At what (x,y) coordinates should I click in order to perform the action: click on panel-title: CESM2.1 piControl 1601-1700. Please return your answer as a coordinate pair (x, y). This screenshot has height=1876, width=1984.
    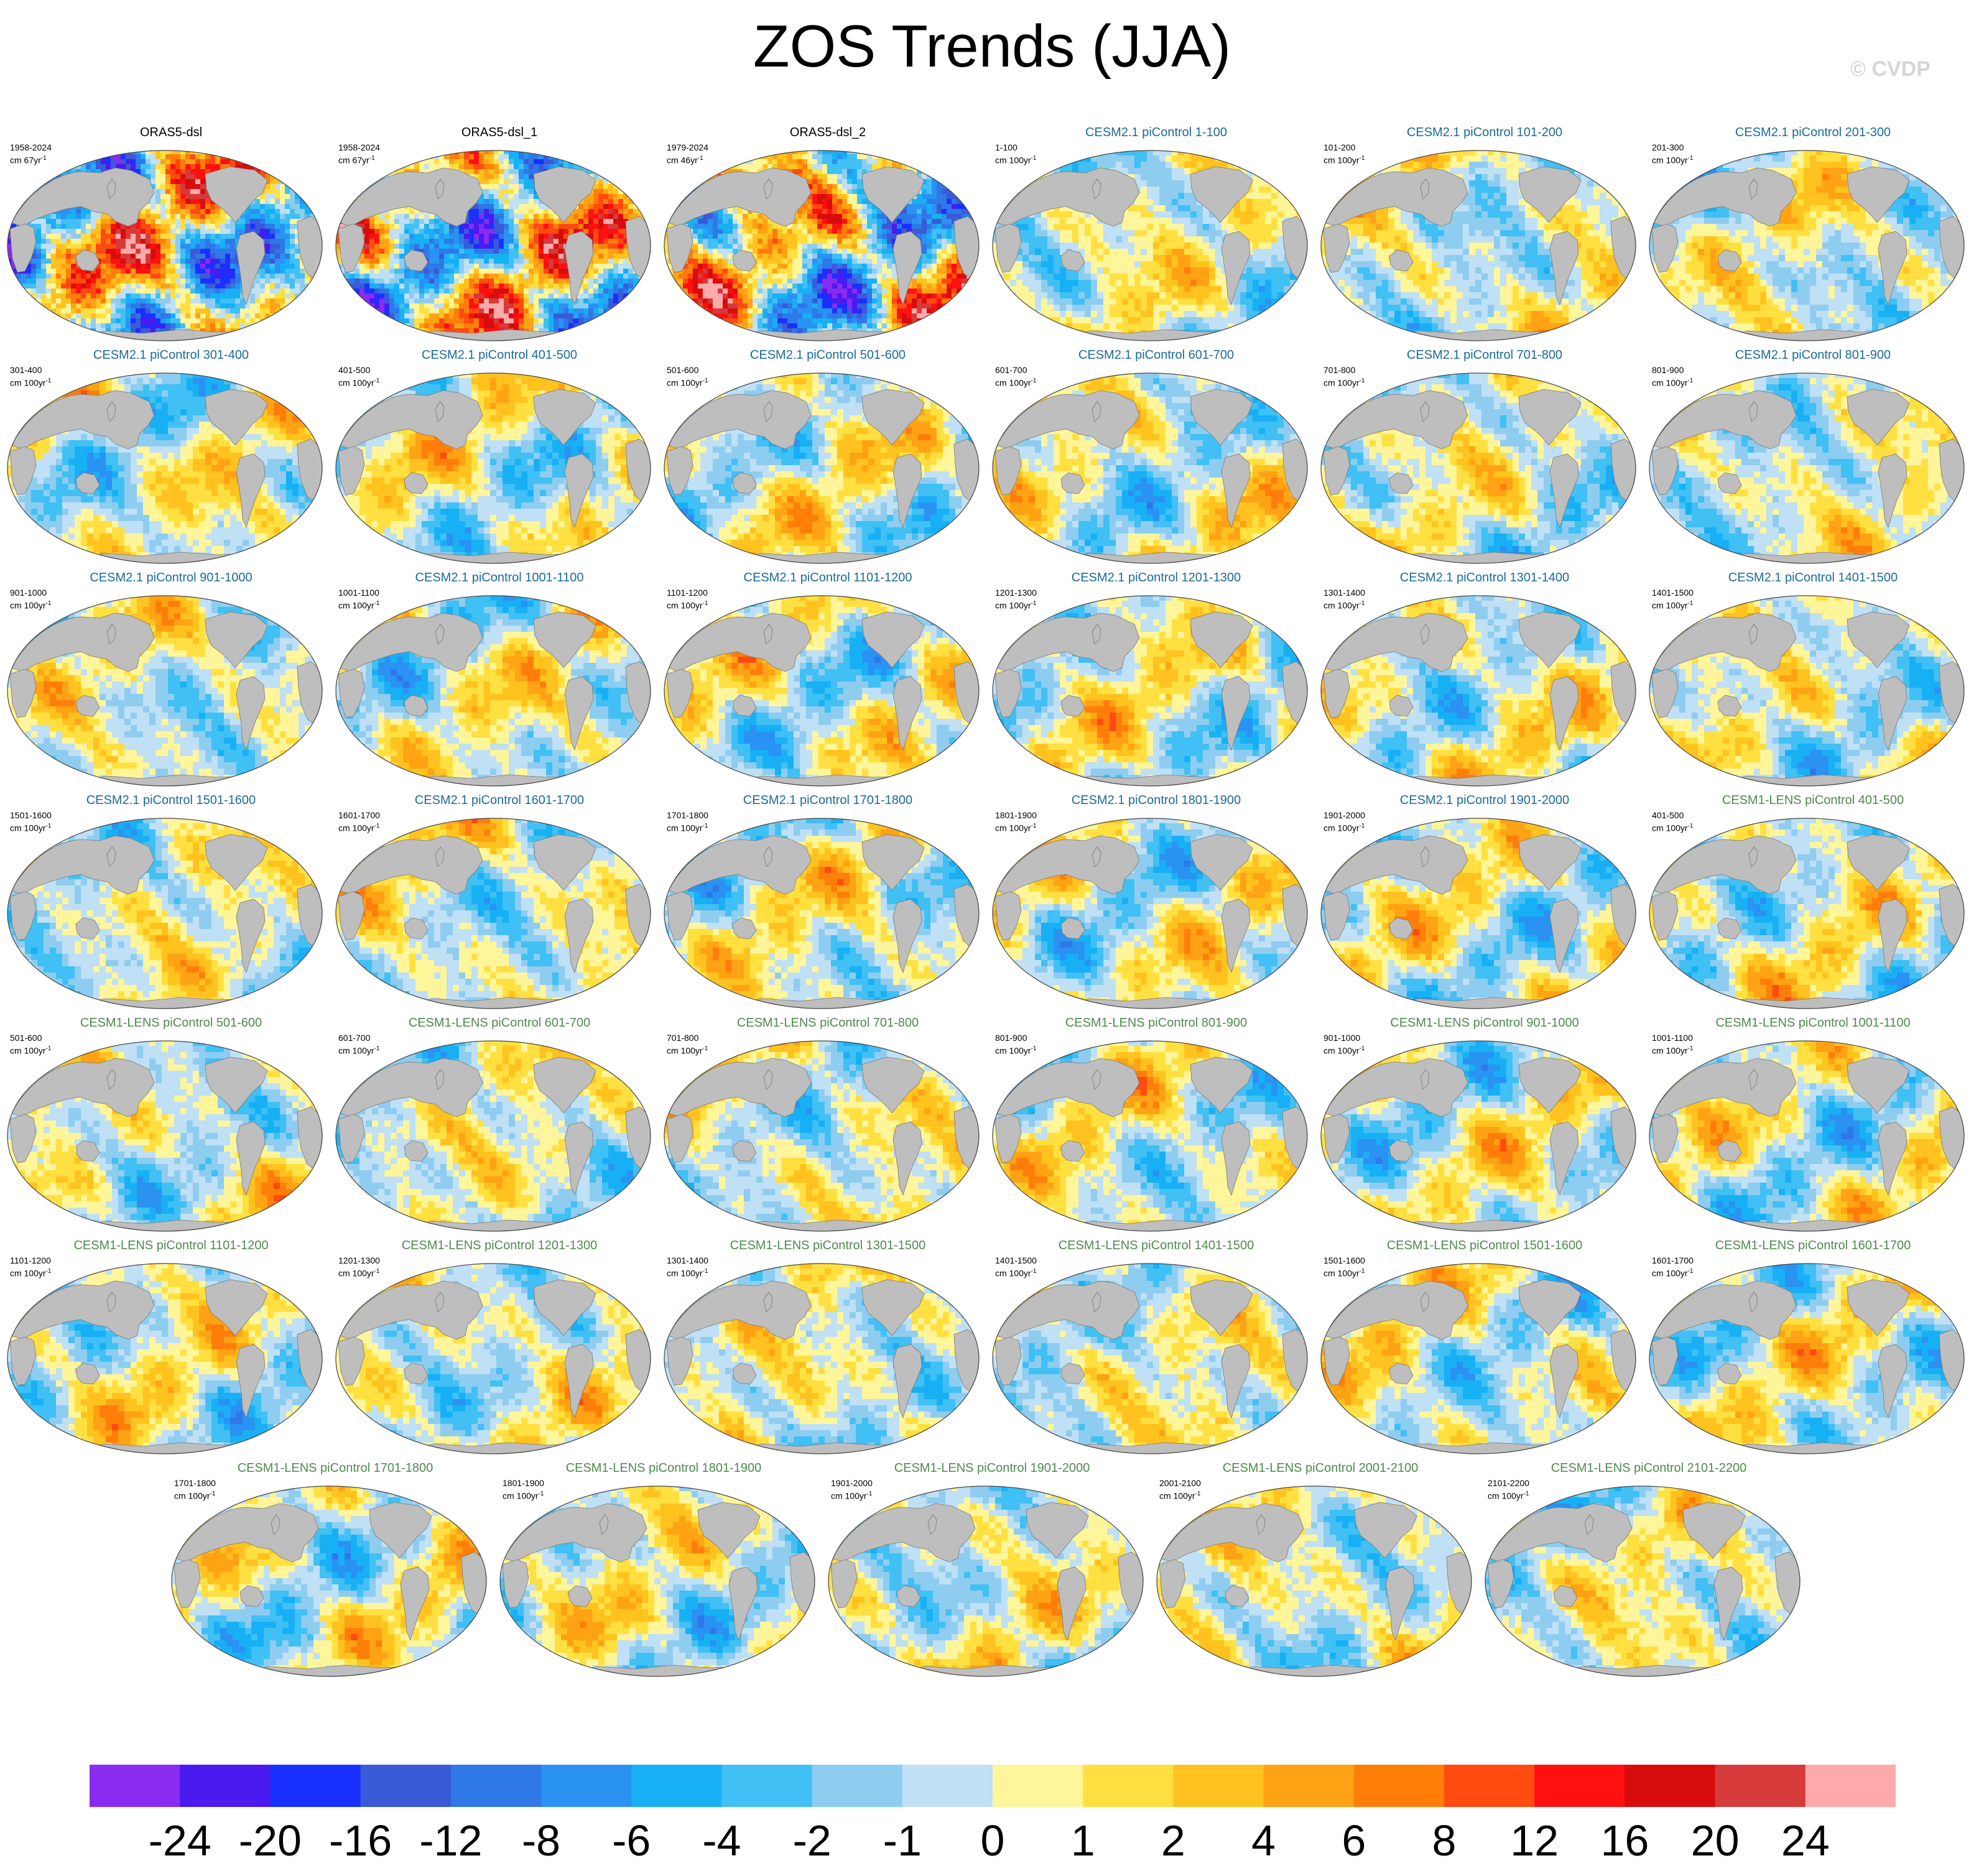
    Looking at the image, I should click on (499, 800).